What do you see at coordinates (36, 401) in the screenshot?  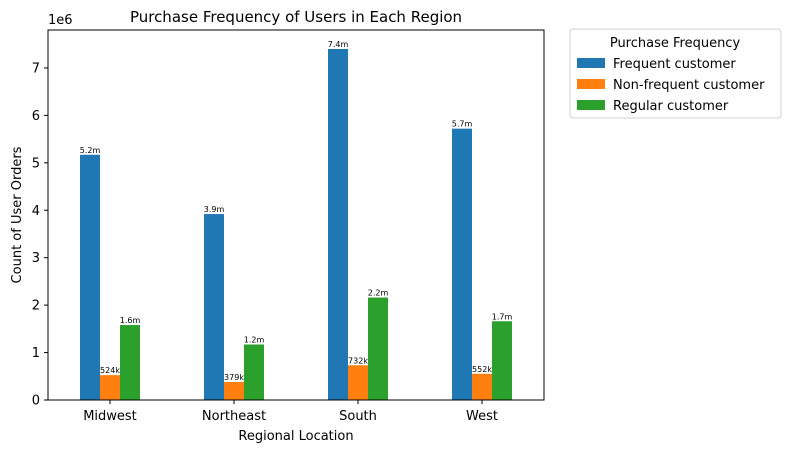 I see `y-tick-label: 0` at bounding box center [36, 401].